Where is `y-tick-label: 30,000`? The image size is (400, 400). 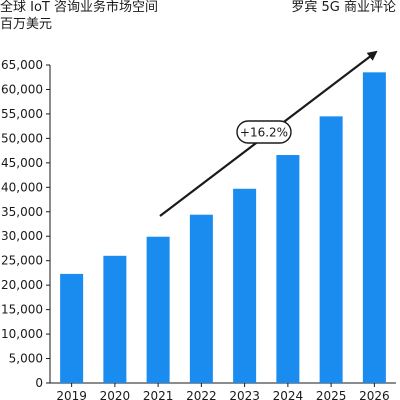 y-tick-label: 30,000 is located at coordinates (22, 236).